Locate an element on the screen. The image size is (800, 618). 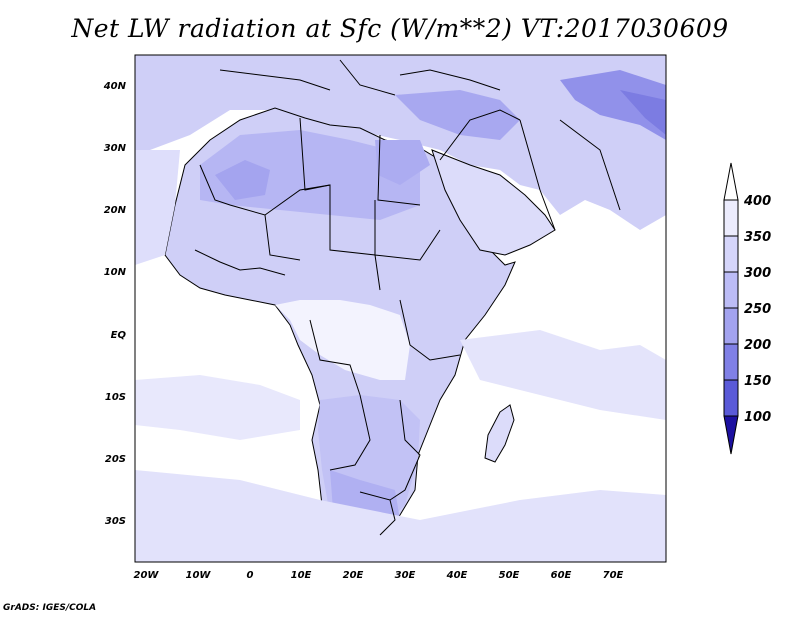
colorbar-label: 250 is located at coordinates (757, 309).